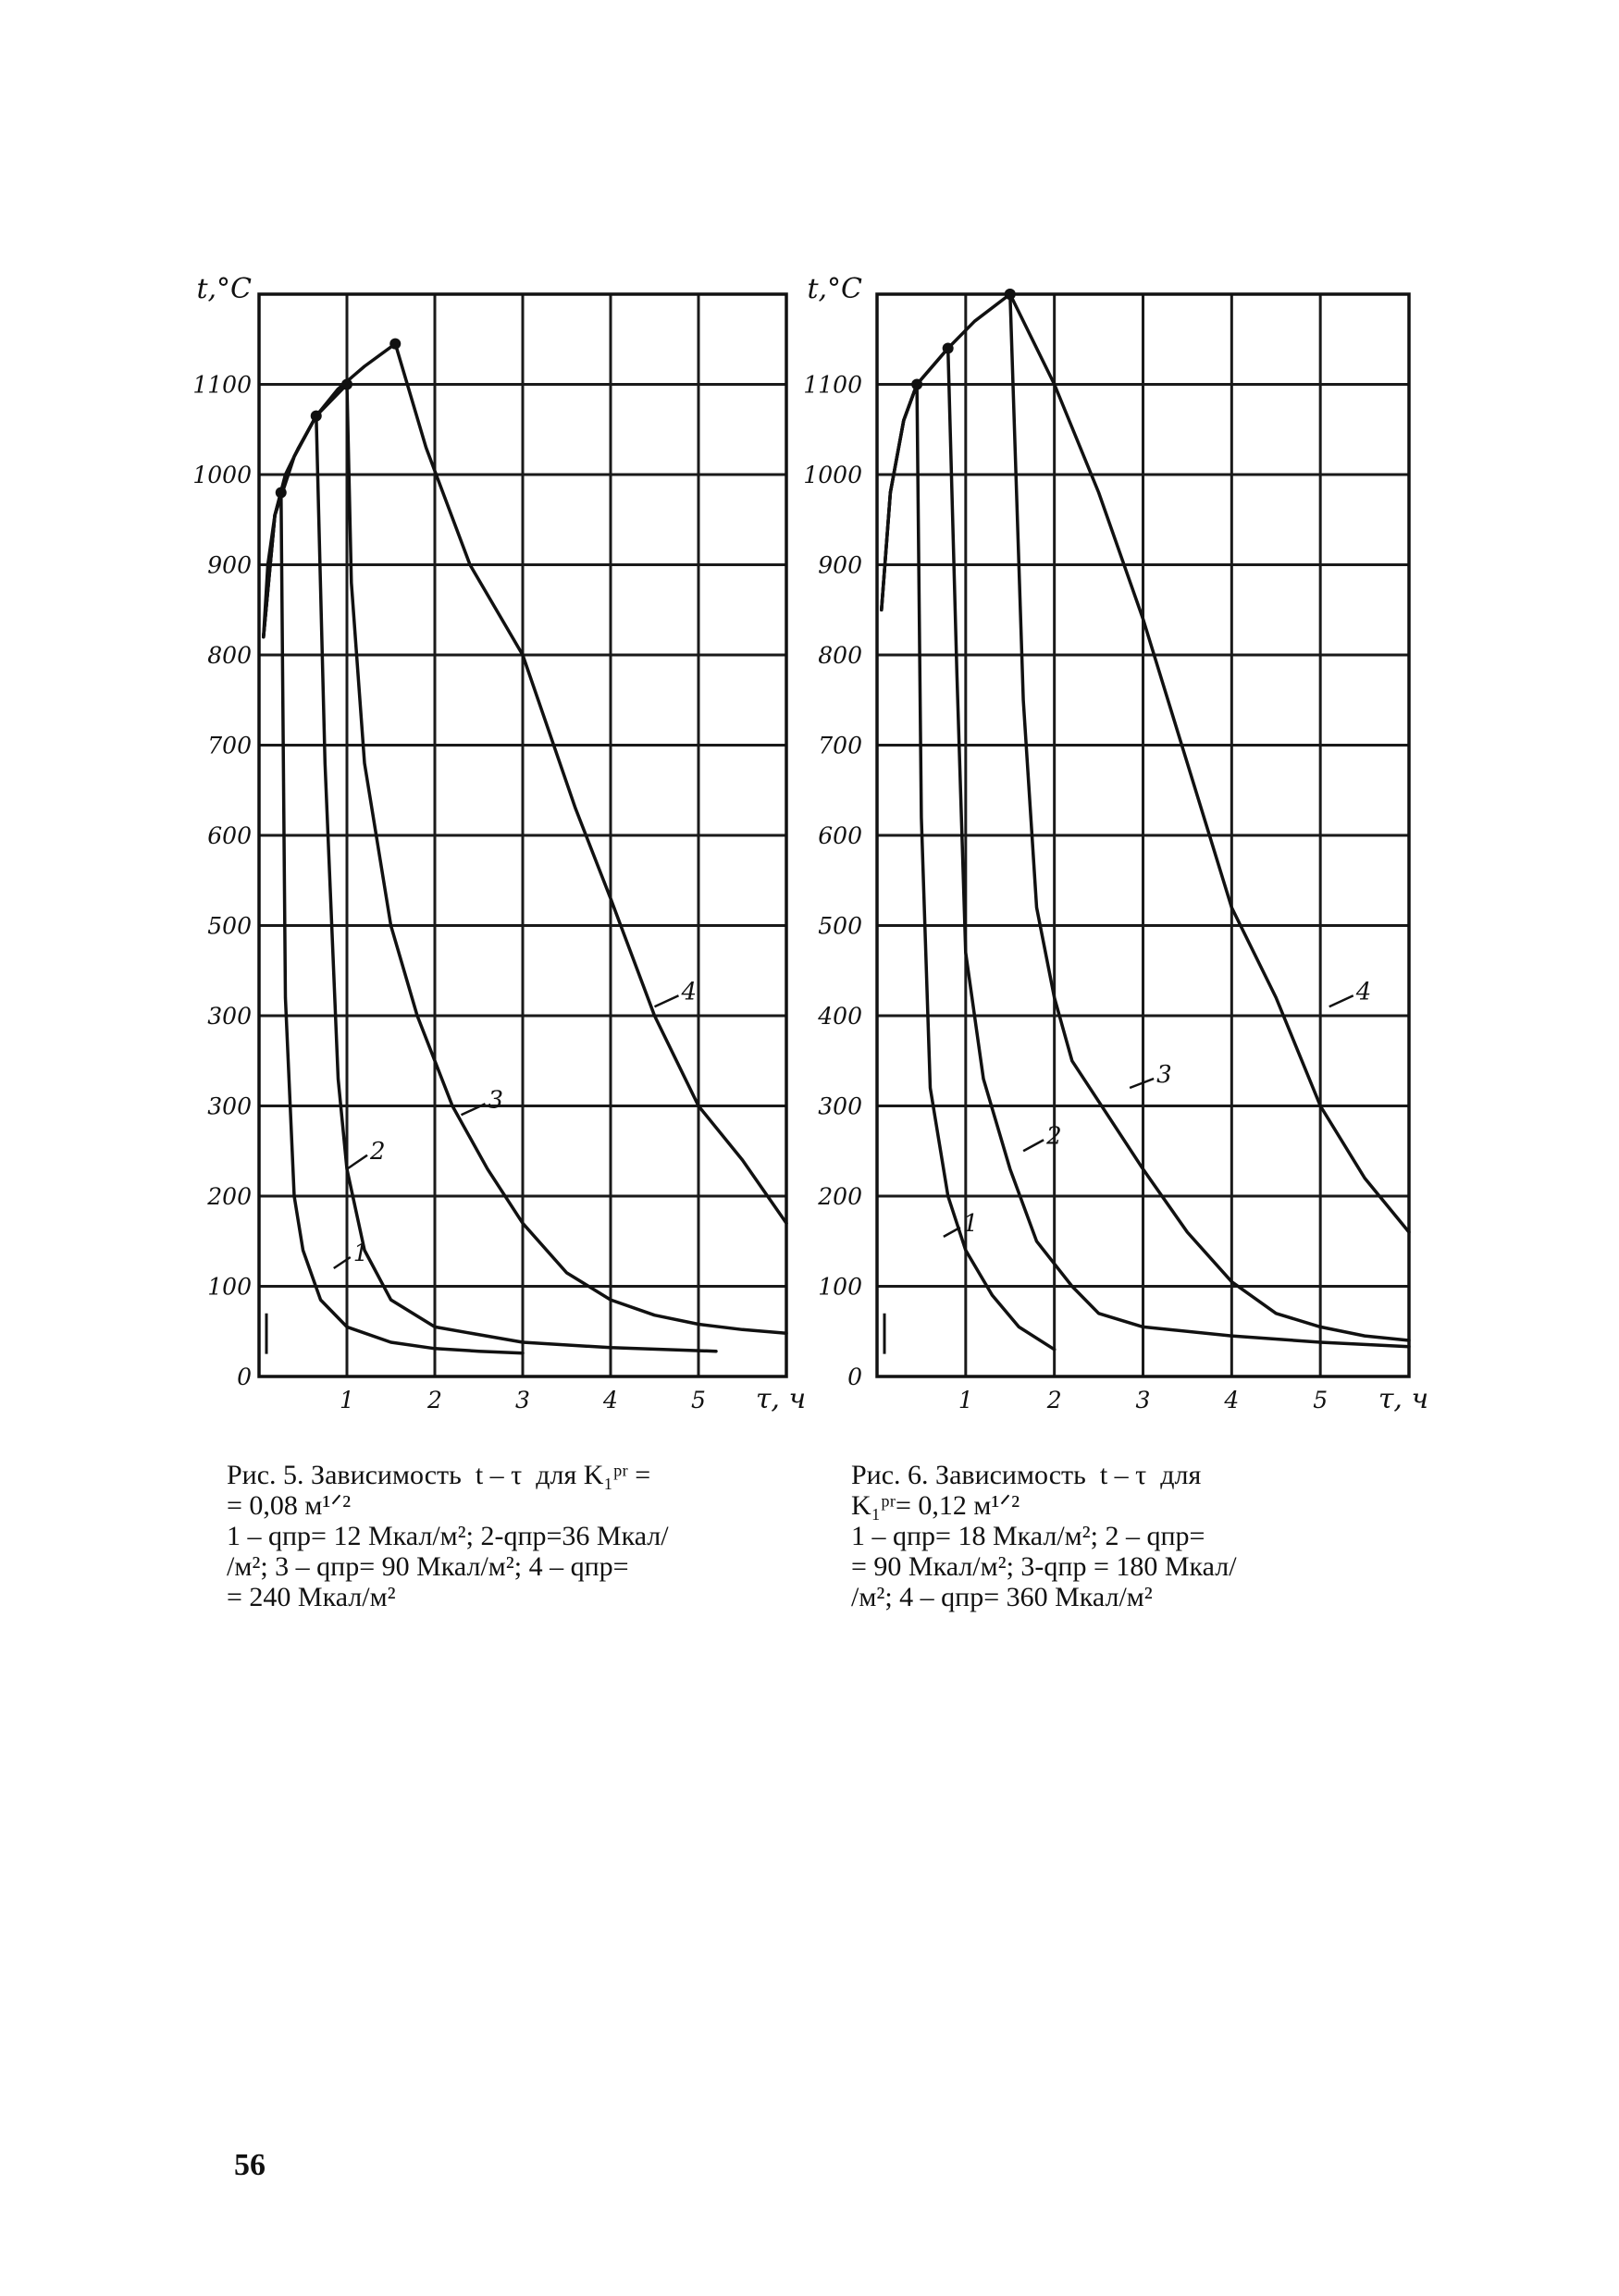 Image resolution: width=1619 pixels, height=2296 pixels. I want to click on series-3-line, so click(1145, 817).